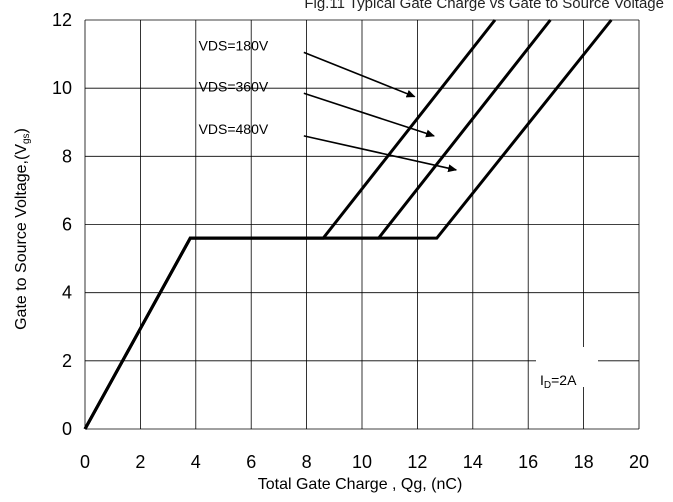 This screenshot has width=673, height=502. Describe the element at coordinates (67, 361) in the screenshot. I see `y-tick-label: 2` at that location.